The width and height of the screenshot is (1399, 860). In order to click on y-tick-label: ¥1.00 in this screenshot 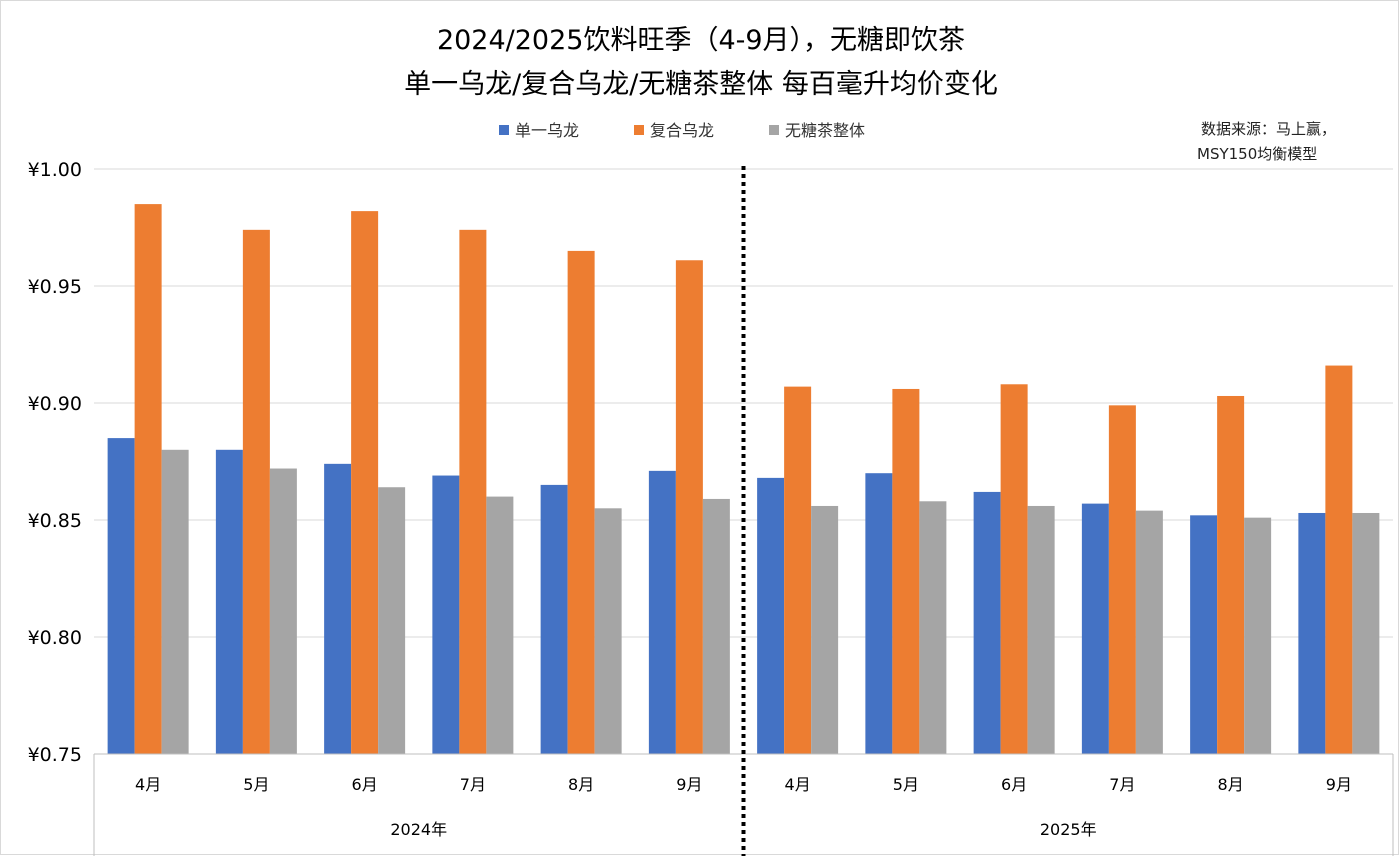, I will do `click(55, 170)`.